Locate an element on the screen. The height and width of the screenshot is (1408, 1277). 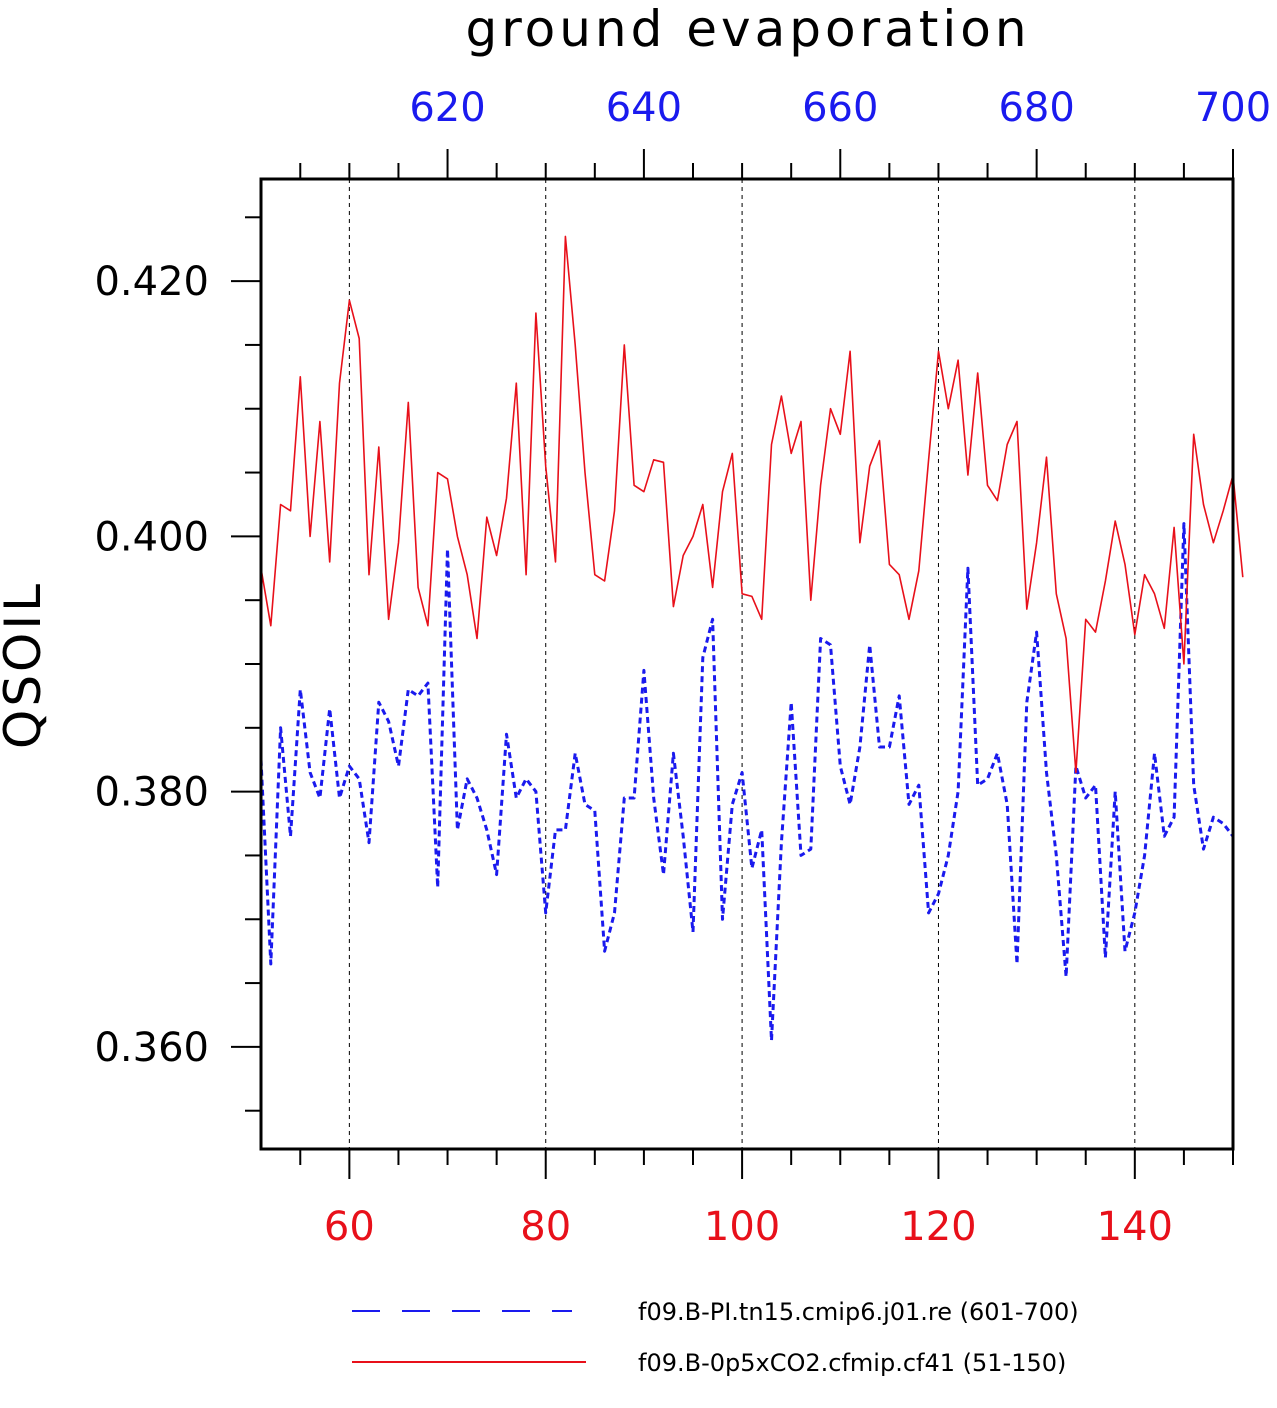
chart-title: ground evaporation is located at coordinates (747, 29).